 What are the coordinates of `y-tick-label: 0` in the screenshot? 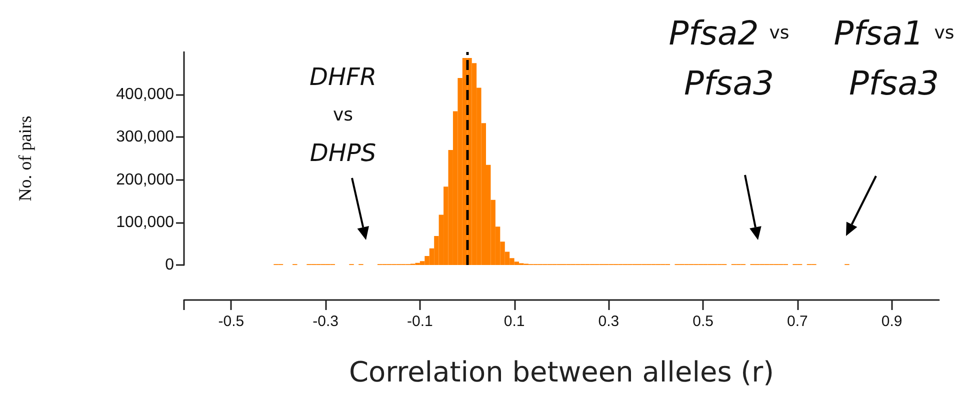 It's located at (169, 265).